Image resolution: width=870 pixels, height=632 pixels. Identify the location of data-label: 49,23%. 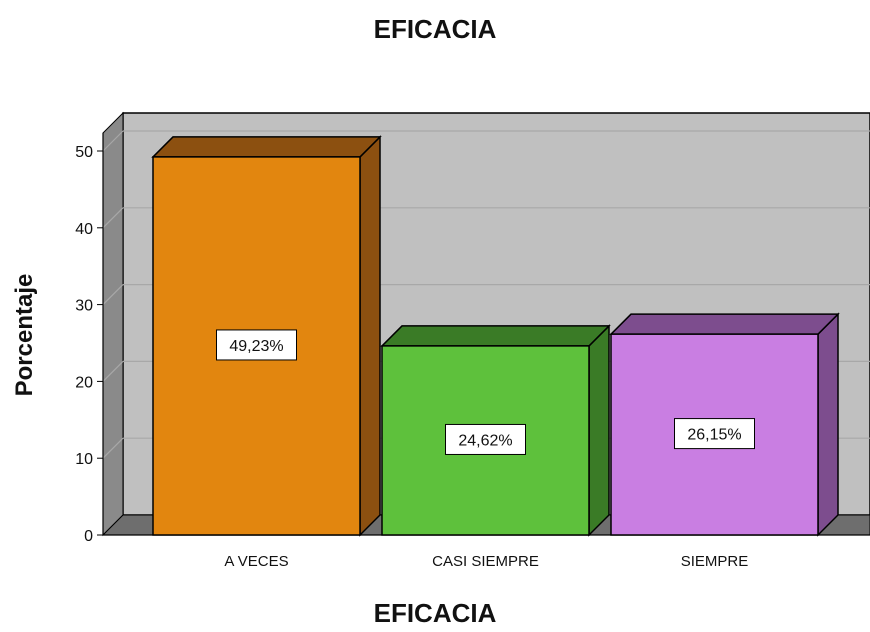
(256, 346).